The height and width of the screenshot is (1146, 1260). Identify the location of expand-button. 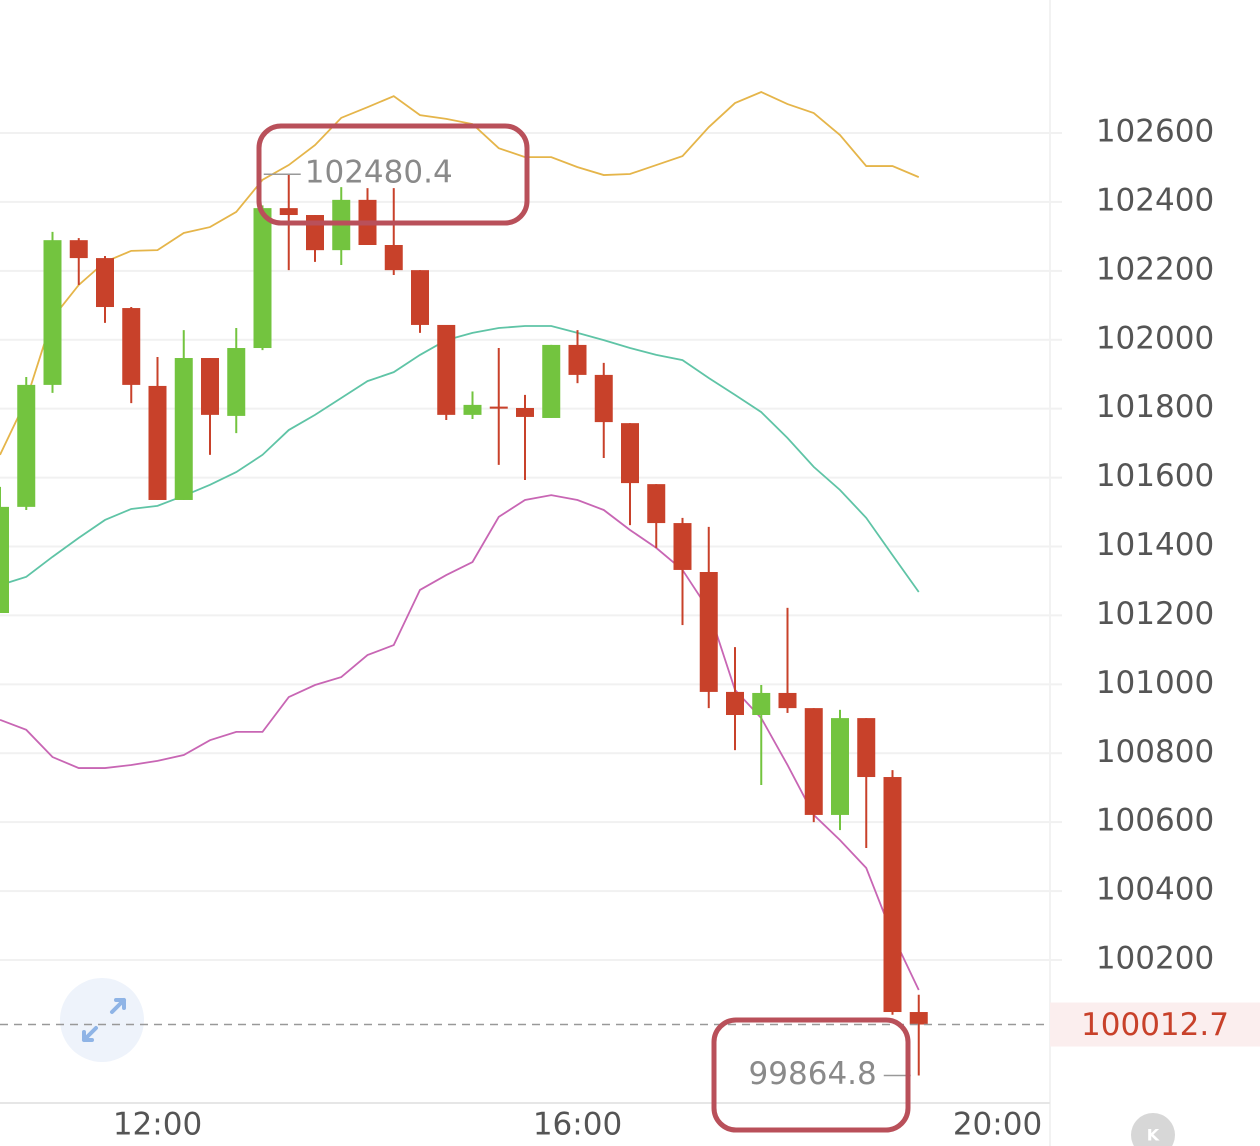
(102, 1020).